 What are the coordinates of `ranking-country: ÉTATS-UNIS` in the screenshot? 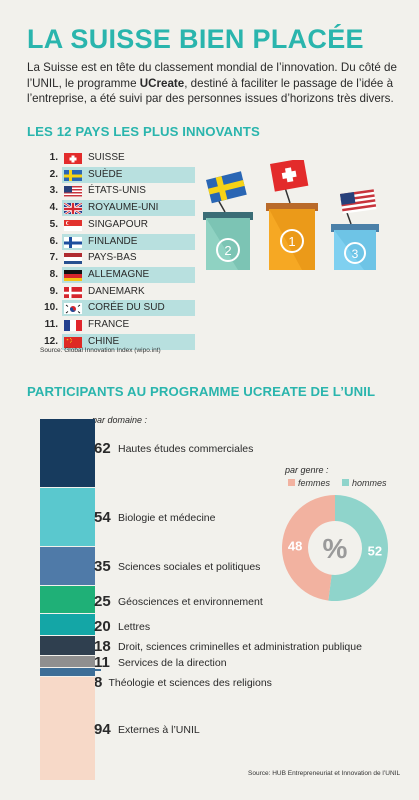 It's located at (117, 191).